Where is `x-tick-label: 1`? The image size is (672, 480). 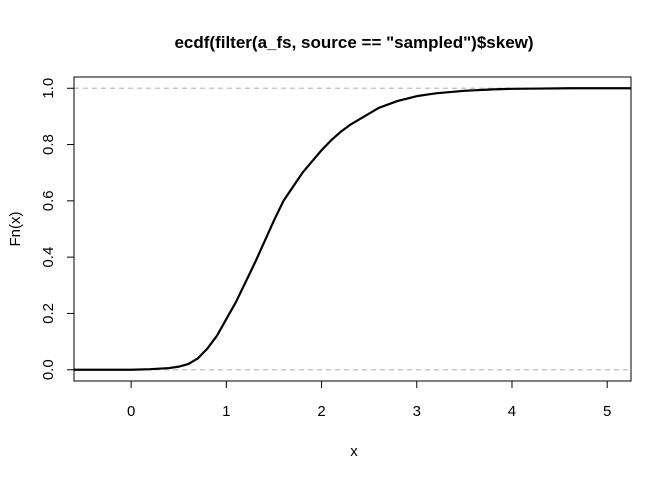 x-tick-label: 1 is located at coordinates (226, 411).